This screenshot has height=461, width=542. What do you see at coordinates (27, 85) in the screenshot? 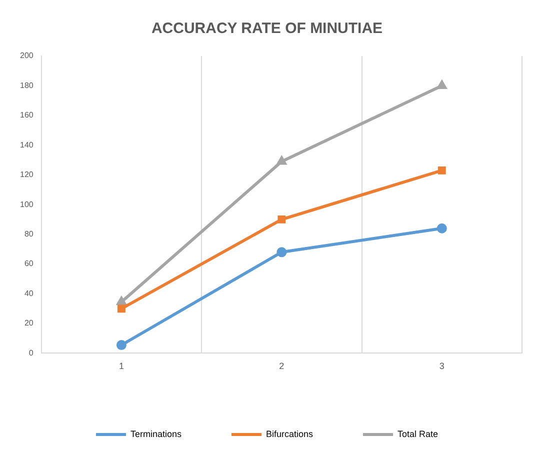
I see `y-tick-label: 180` at bounding box center [27, 85].